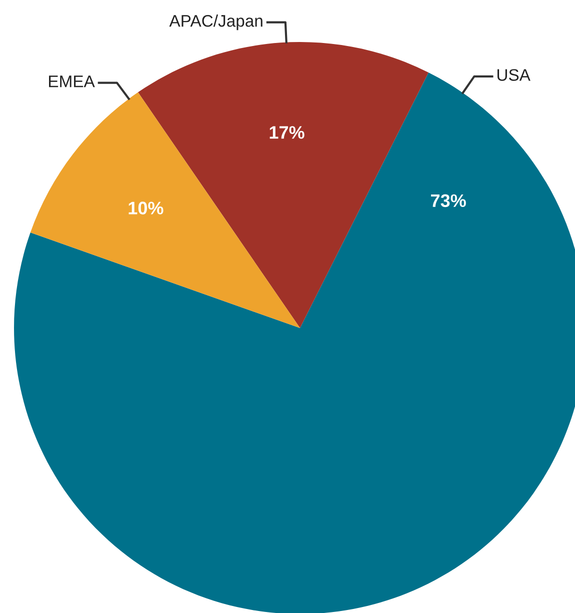  I want to click on slice-label: USA, so click(513, 75).